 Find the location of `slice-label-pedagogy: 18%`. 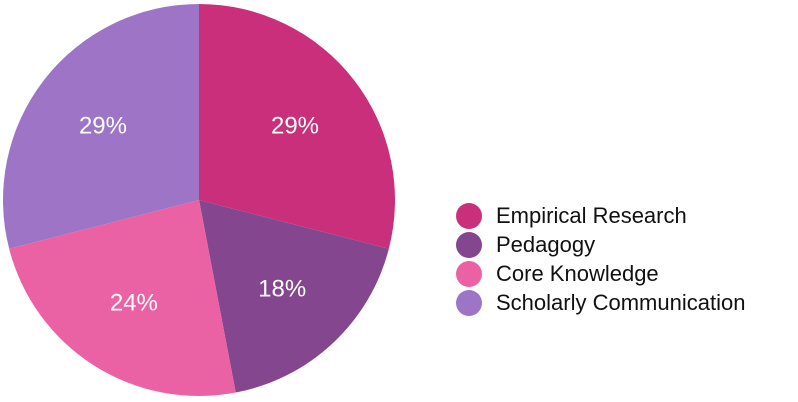

slice-label-pedagogy: 18% is located at coordinates (282, 289).